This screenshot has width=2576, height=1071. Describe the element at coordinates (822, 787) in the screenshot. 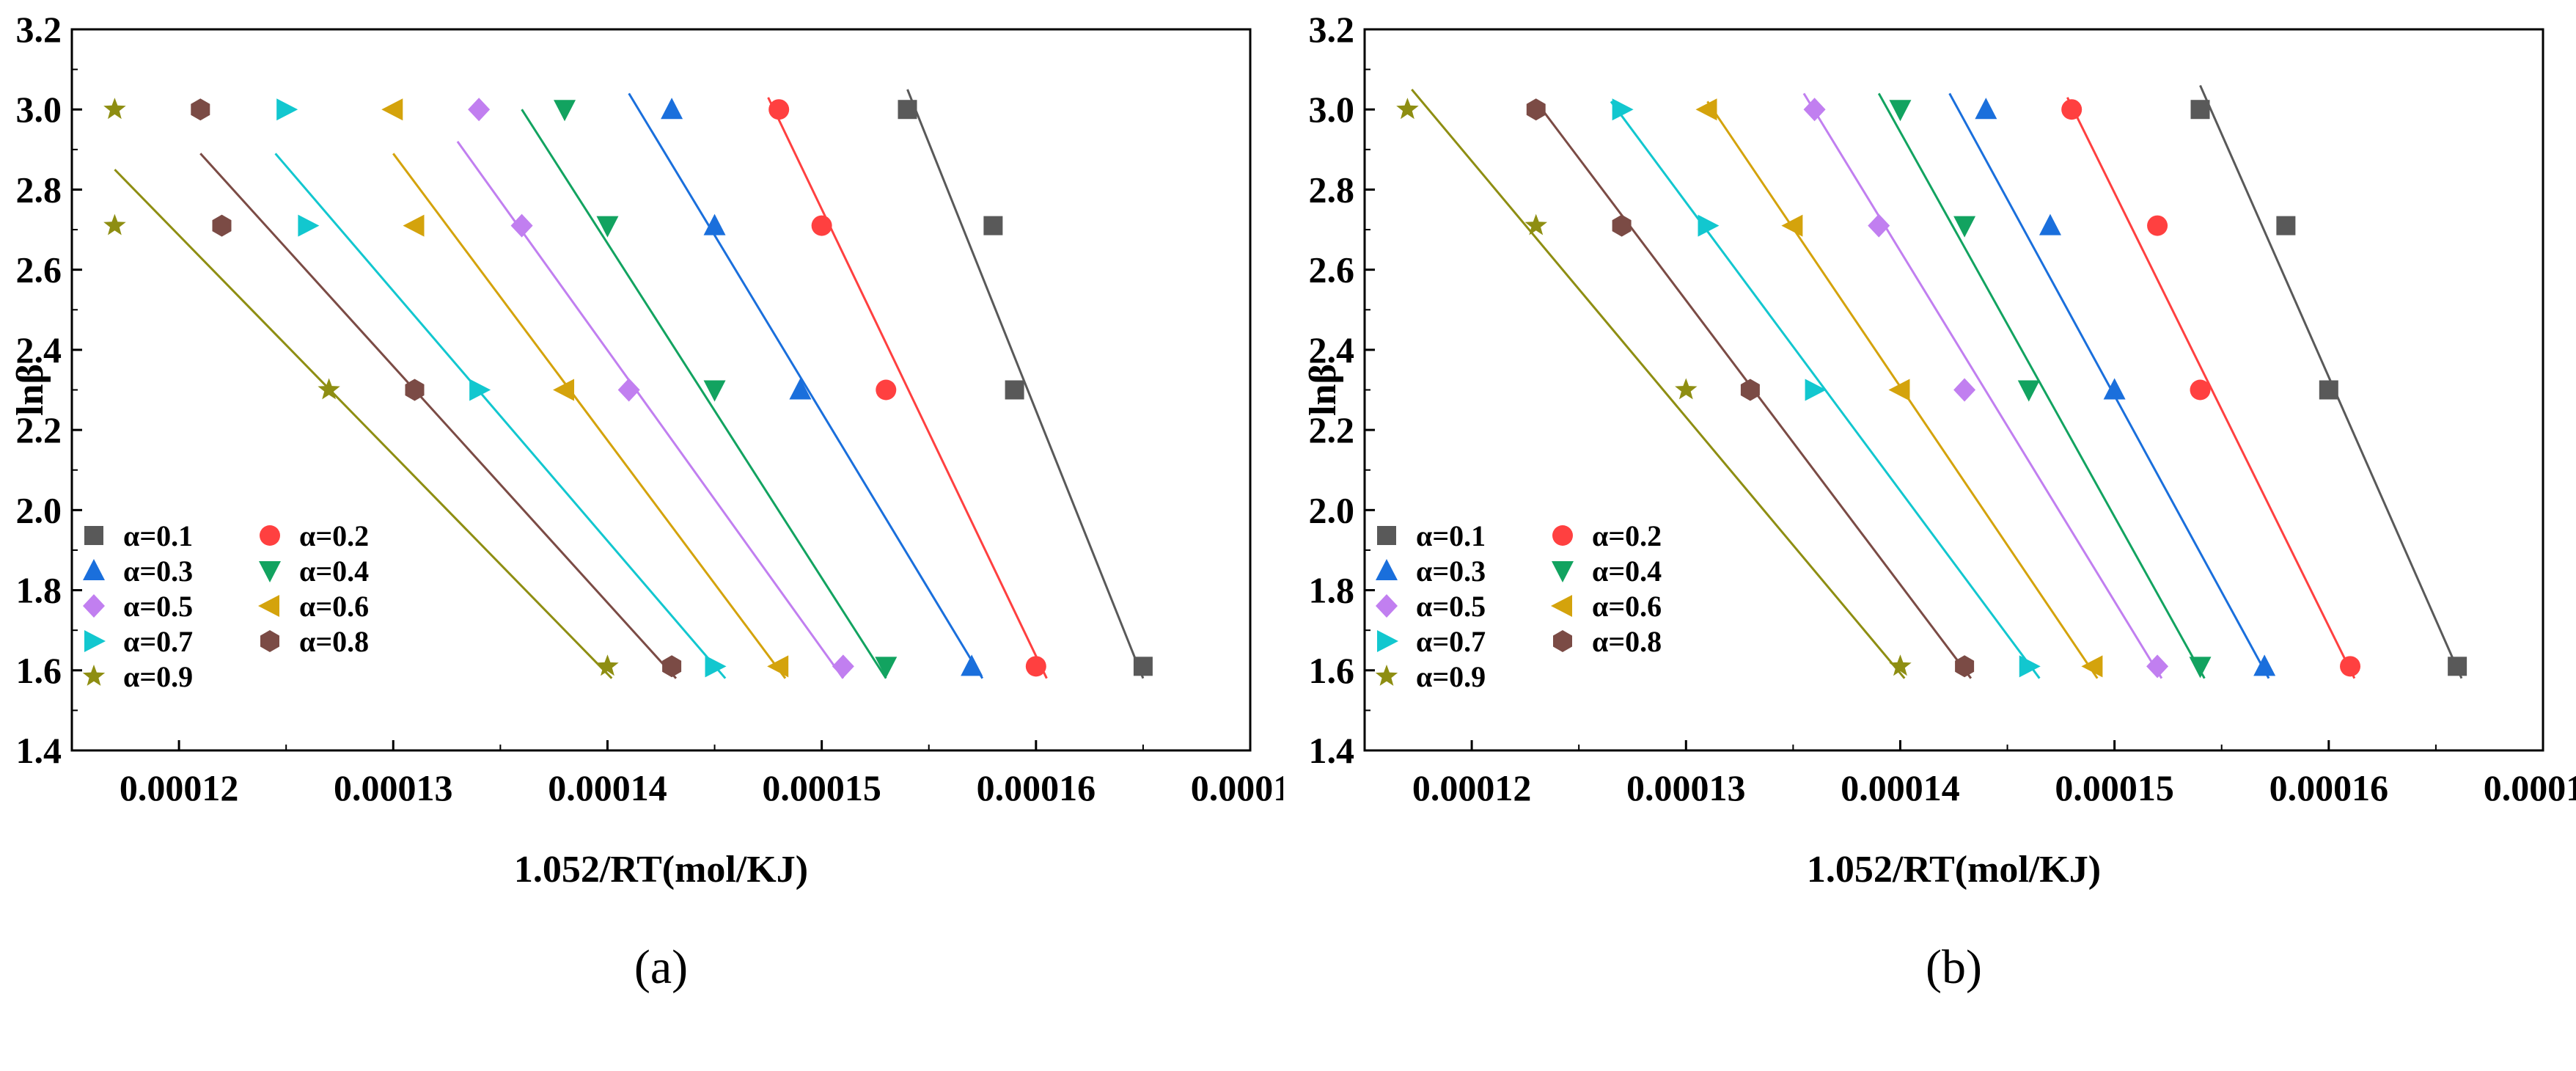

I see `x-tick-label: 0.00015` at that location.